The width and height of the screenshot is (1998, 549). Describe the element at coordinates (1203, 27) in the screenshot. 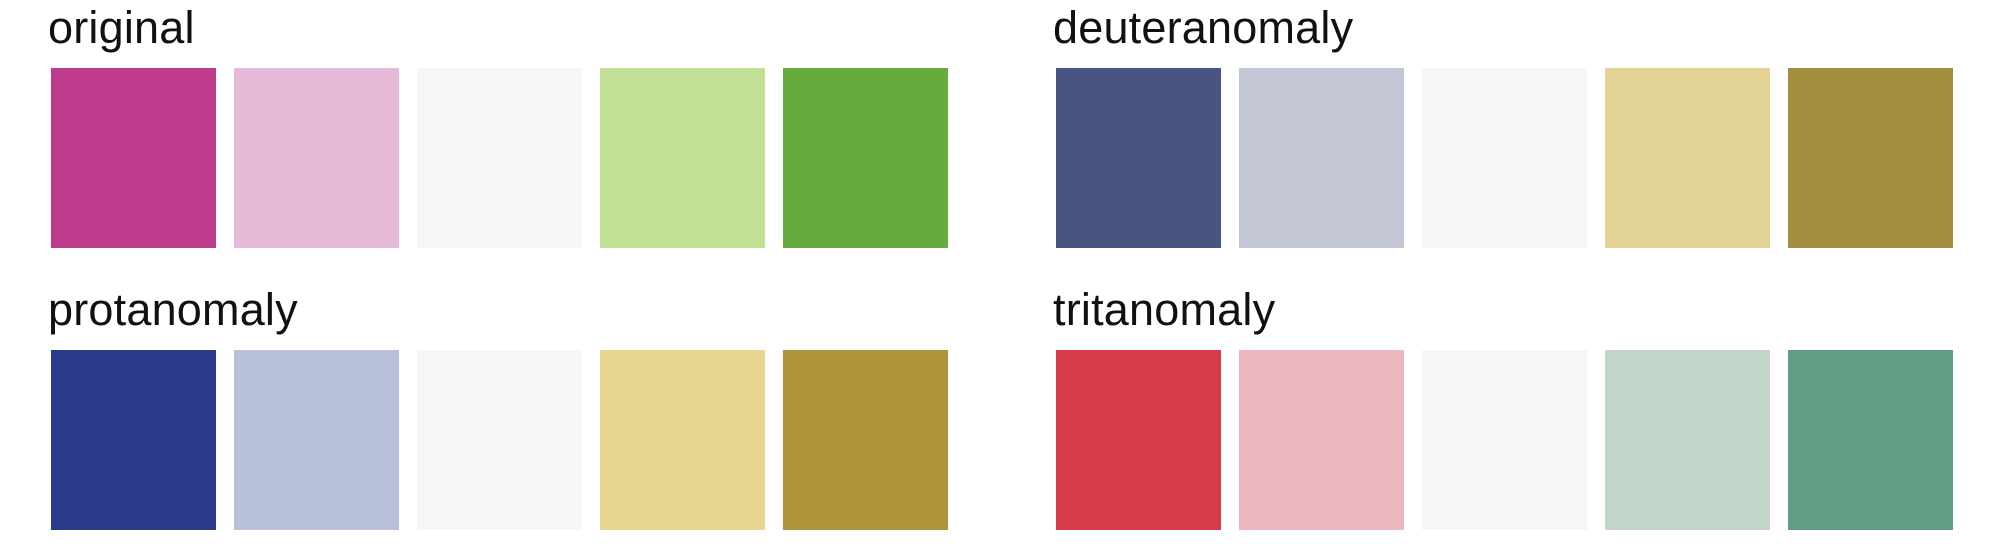

I see `panel-title-deuteranomaly: deuteranomaly` at that location.